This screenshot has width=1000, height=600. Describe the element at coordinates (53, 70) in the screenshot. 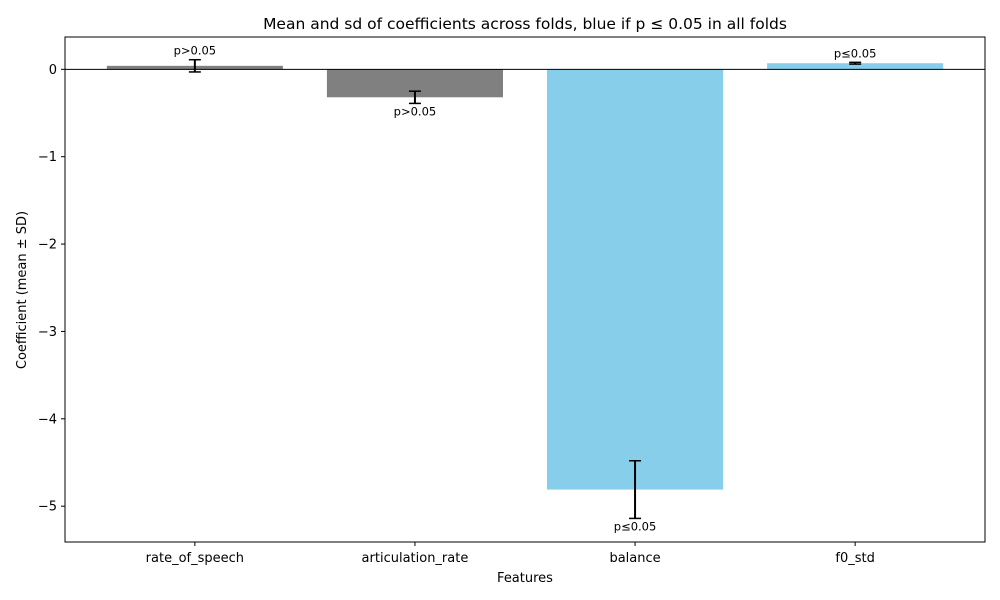

I see `y-tick-label: 0` at that location.